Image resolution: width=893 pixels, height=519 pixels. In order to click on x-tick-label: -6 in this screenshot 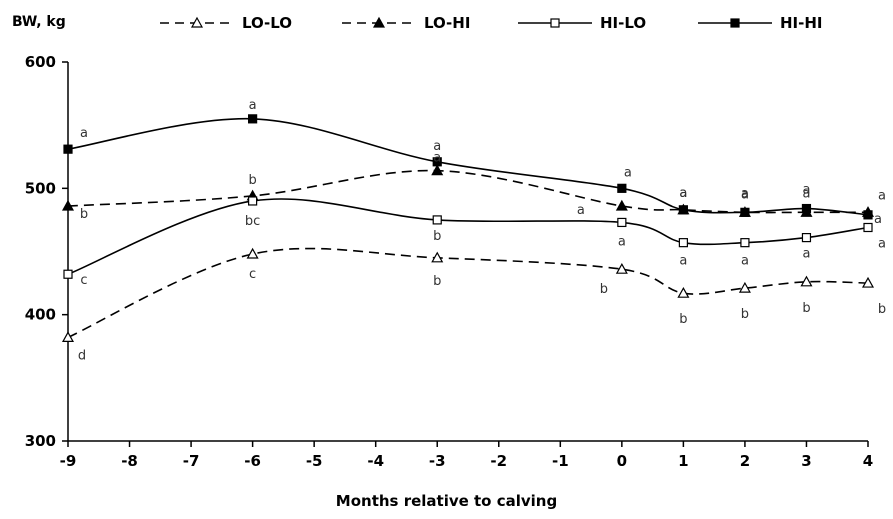, I will do `click(252, 461)`.